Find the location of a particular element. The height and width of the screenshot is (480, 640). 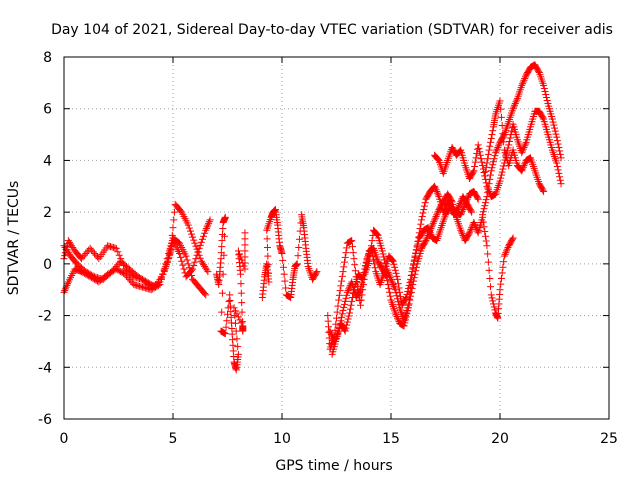

y-tick-label: -2 is located at coordinates (45, 317).